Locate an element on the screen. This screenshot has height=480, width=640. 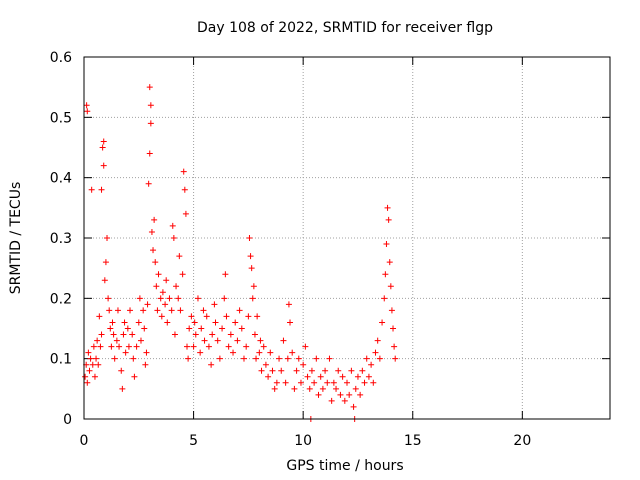
x-tick-label: 10 is located at coordinates (303, 441).